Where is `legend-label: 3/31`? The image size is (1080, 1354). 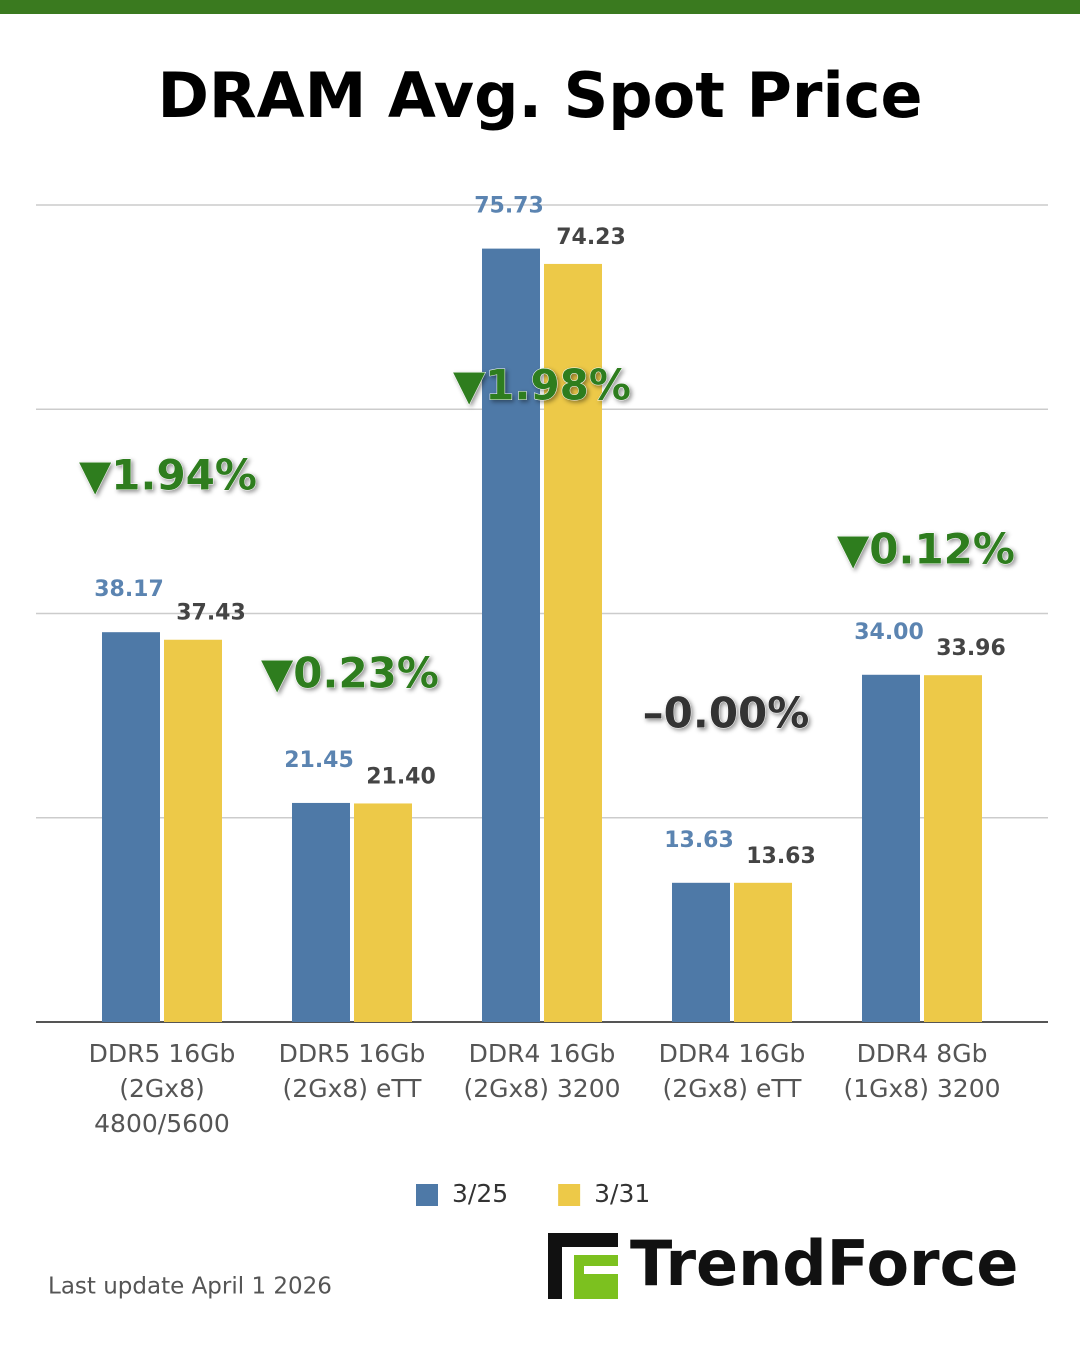 legend-label: 3/31 is located at coordinates (622, 1193).